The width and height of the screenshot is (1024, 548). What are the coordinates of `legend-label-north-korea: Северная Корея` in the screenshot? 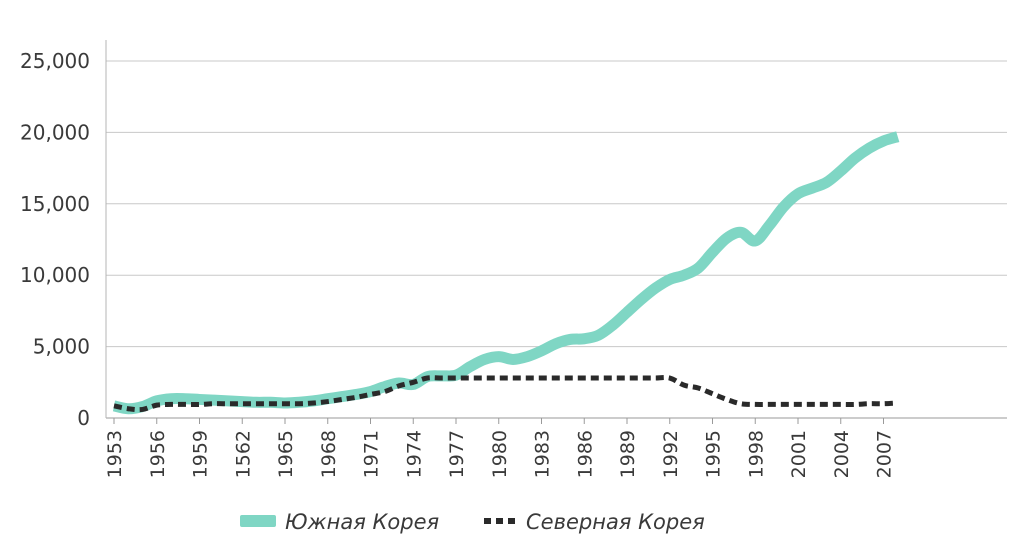 It's located at (615, 522).